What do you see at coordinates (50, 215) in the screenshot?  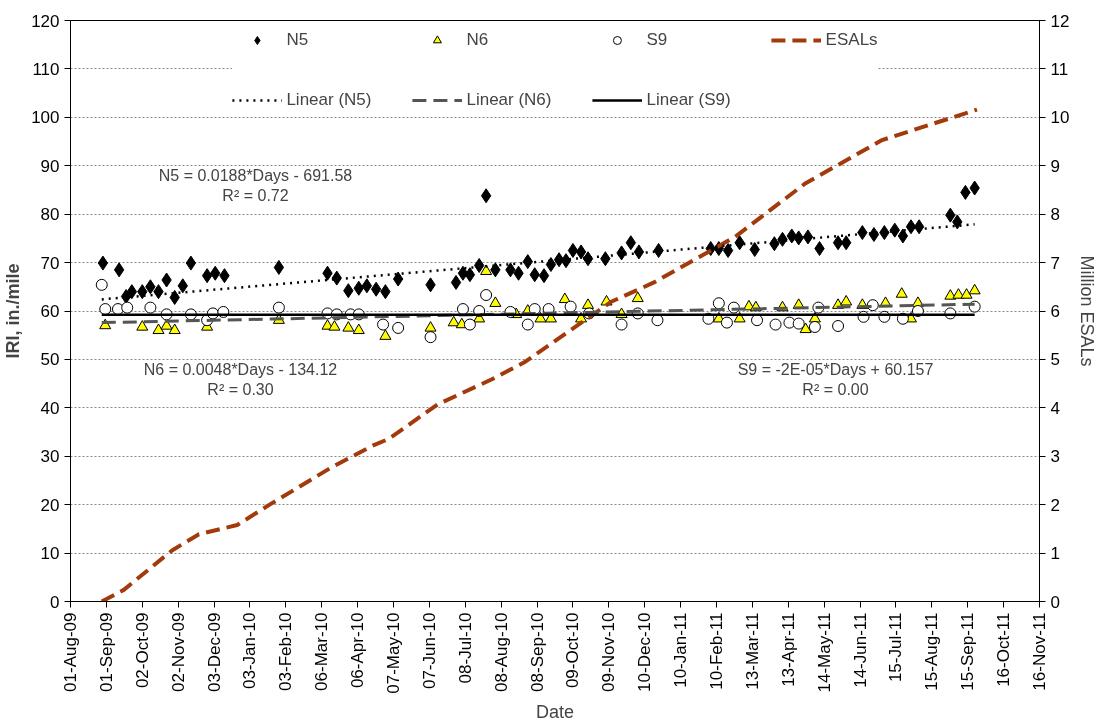 I see `y-tick-label: 80` at bounding box center [50, 215].